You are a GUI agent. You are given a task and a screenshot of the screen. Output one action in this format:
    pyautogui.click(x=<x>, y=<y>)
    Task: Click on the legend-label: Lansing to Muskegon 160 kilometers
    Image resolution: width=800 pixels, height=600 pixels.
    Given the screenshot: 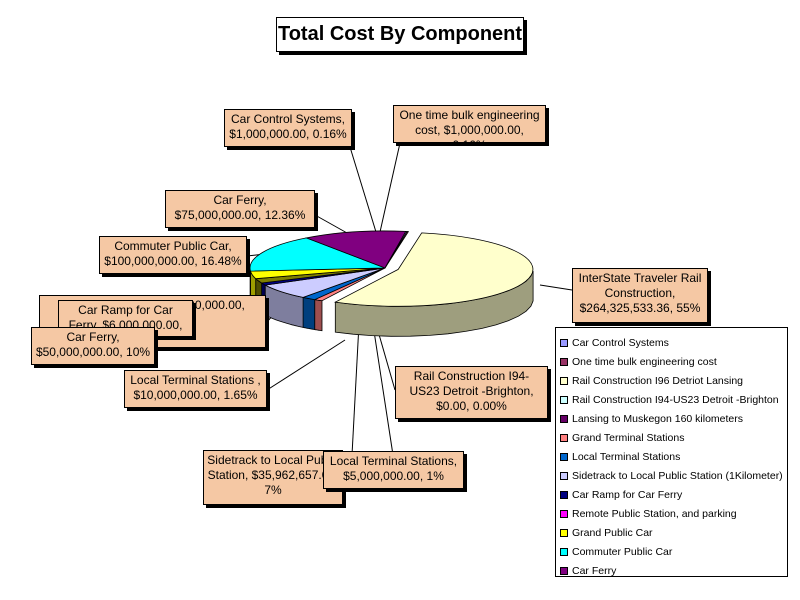 What is the action you would take?
    pyautogui.click(x=658, y=418)
    